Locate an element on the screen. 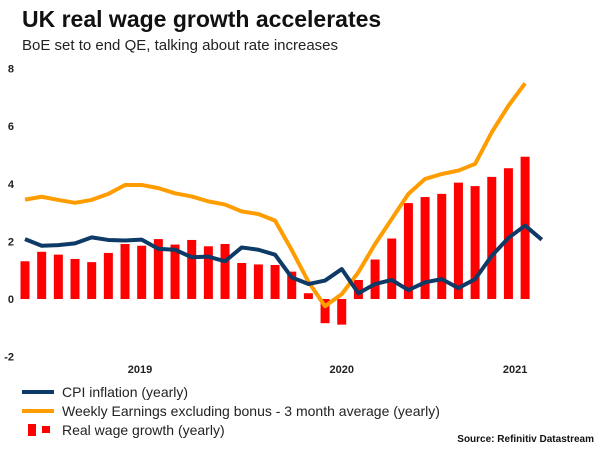 The image size is (600, 450). cpi-line is located at coordinates (284, 259).